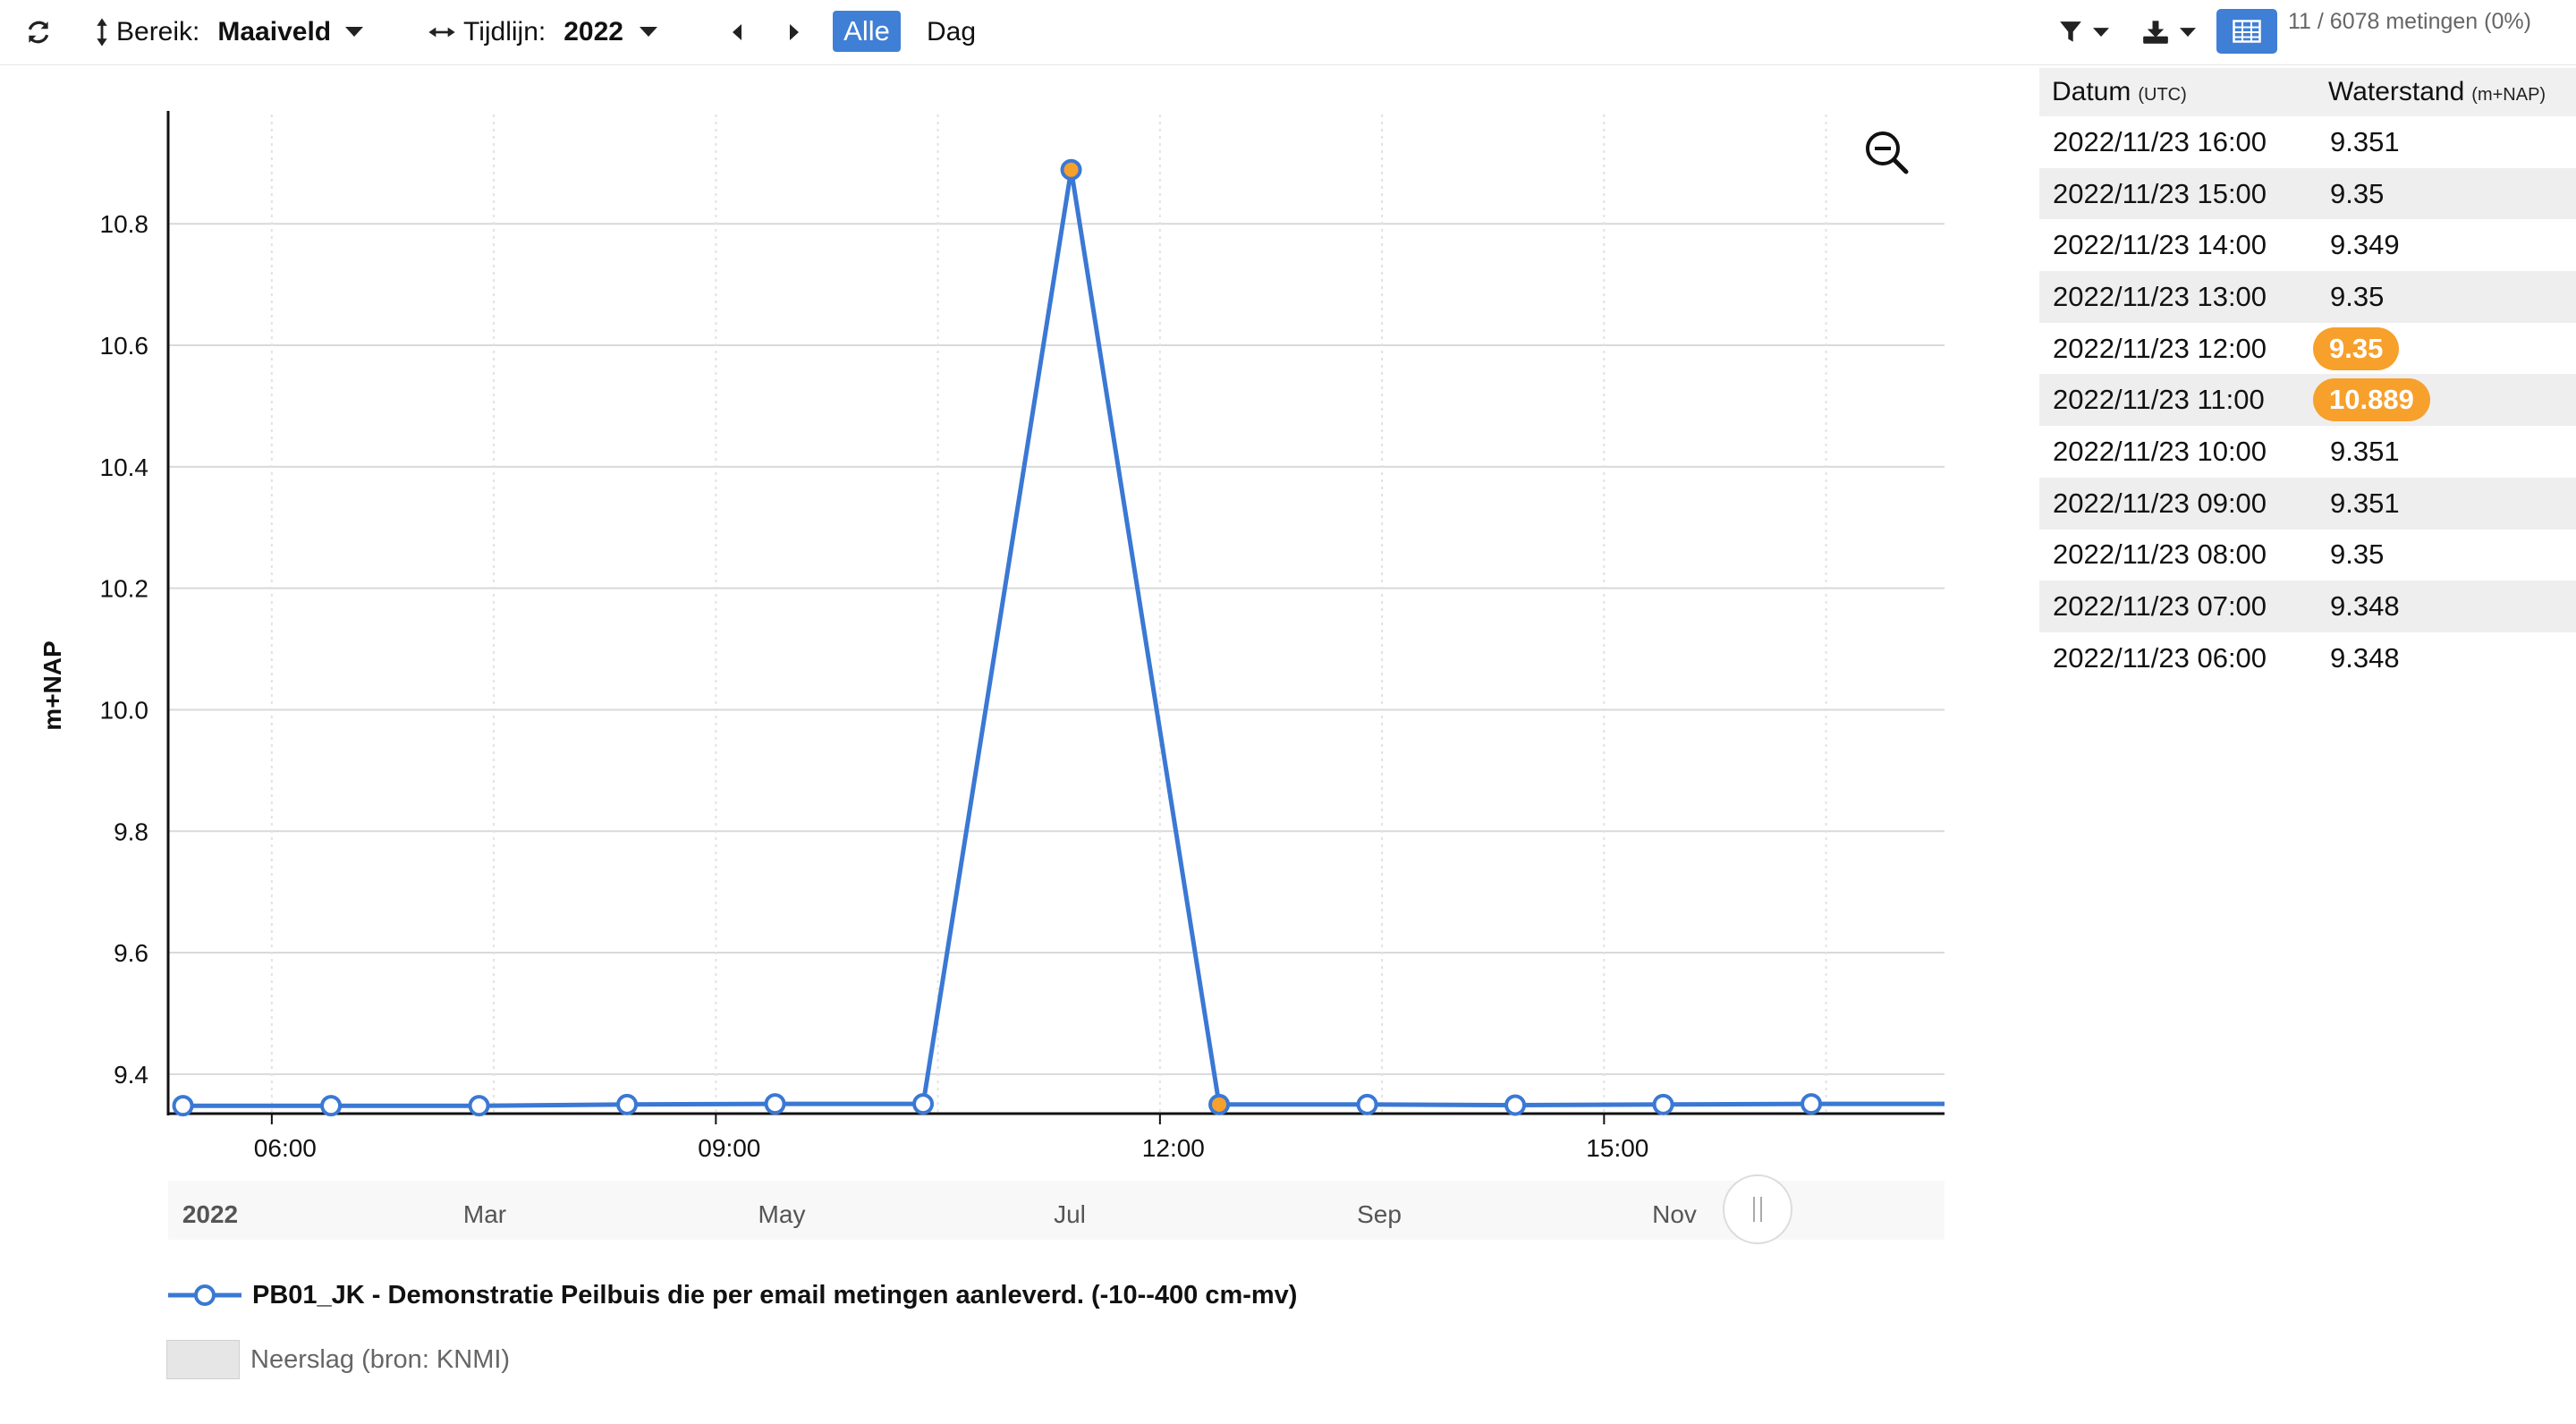  I want to click on refresh-button, so click(38, 32).